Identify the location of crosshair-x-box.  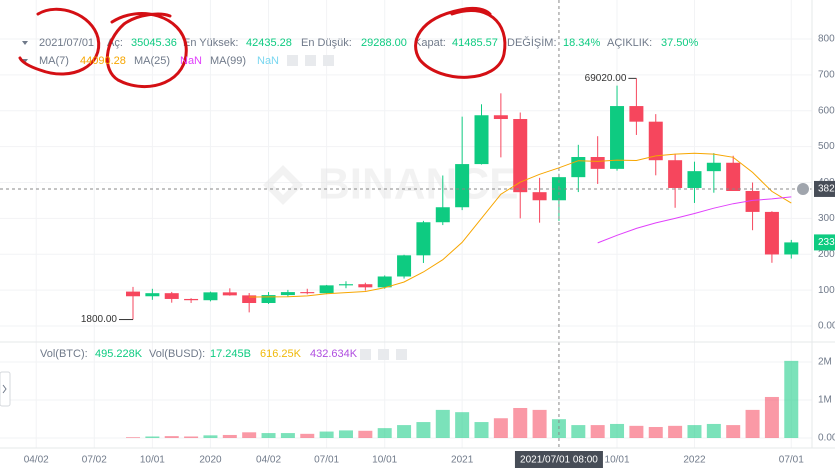
(558, 459).